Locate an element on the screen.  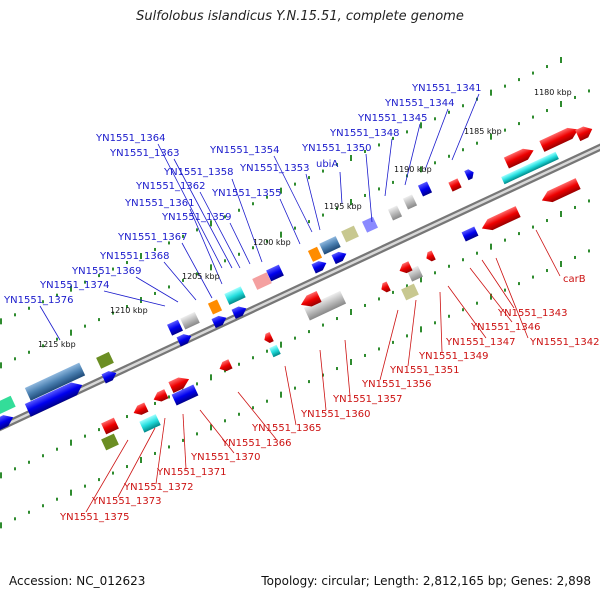
gene-label-yn1551-1362: YN1551_1362 is located at coordinates (170, 186).